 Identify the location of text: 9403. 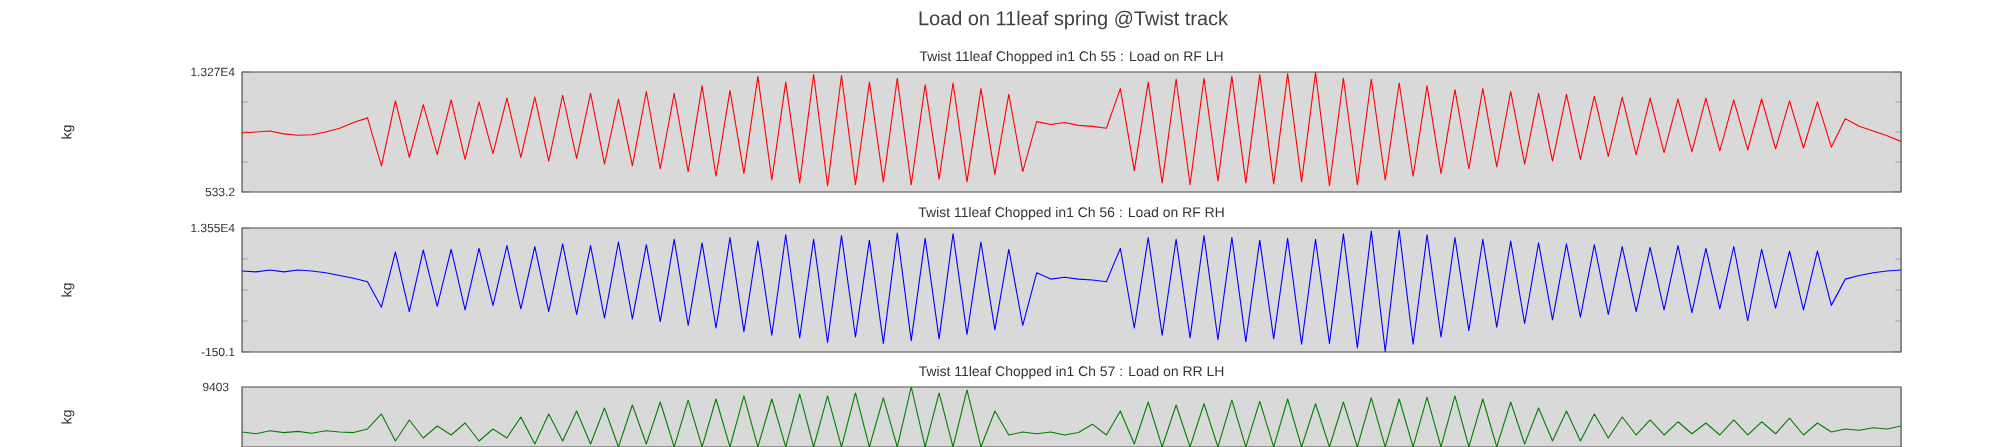
(215, 387).